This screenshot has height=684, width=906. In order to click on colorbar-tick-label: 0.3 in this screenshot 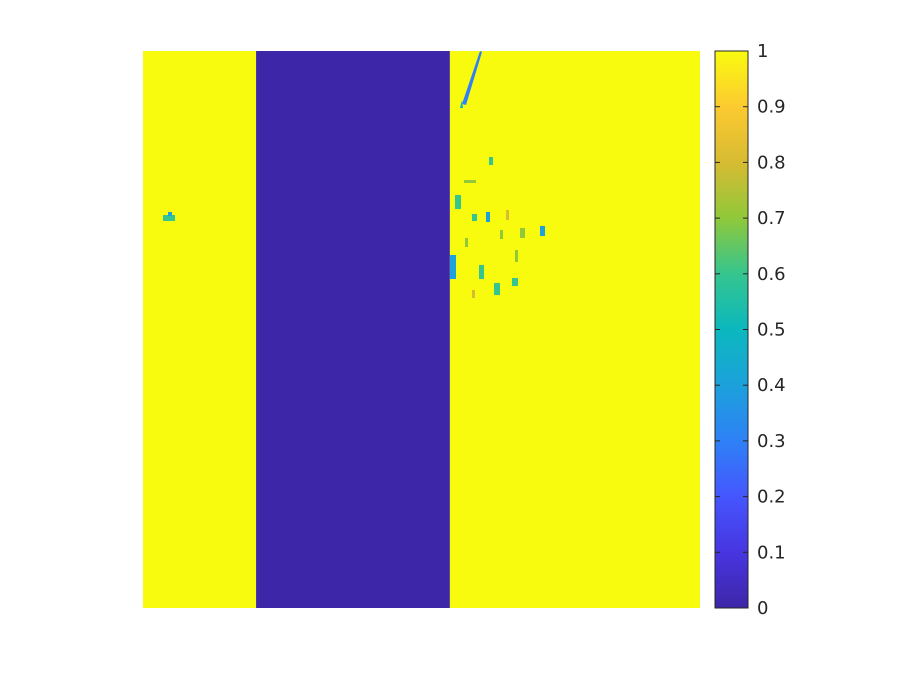, I will do `click(771, 441)`.